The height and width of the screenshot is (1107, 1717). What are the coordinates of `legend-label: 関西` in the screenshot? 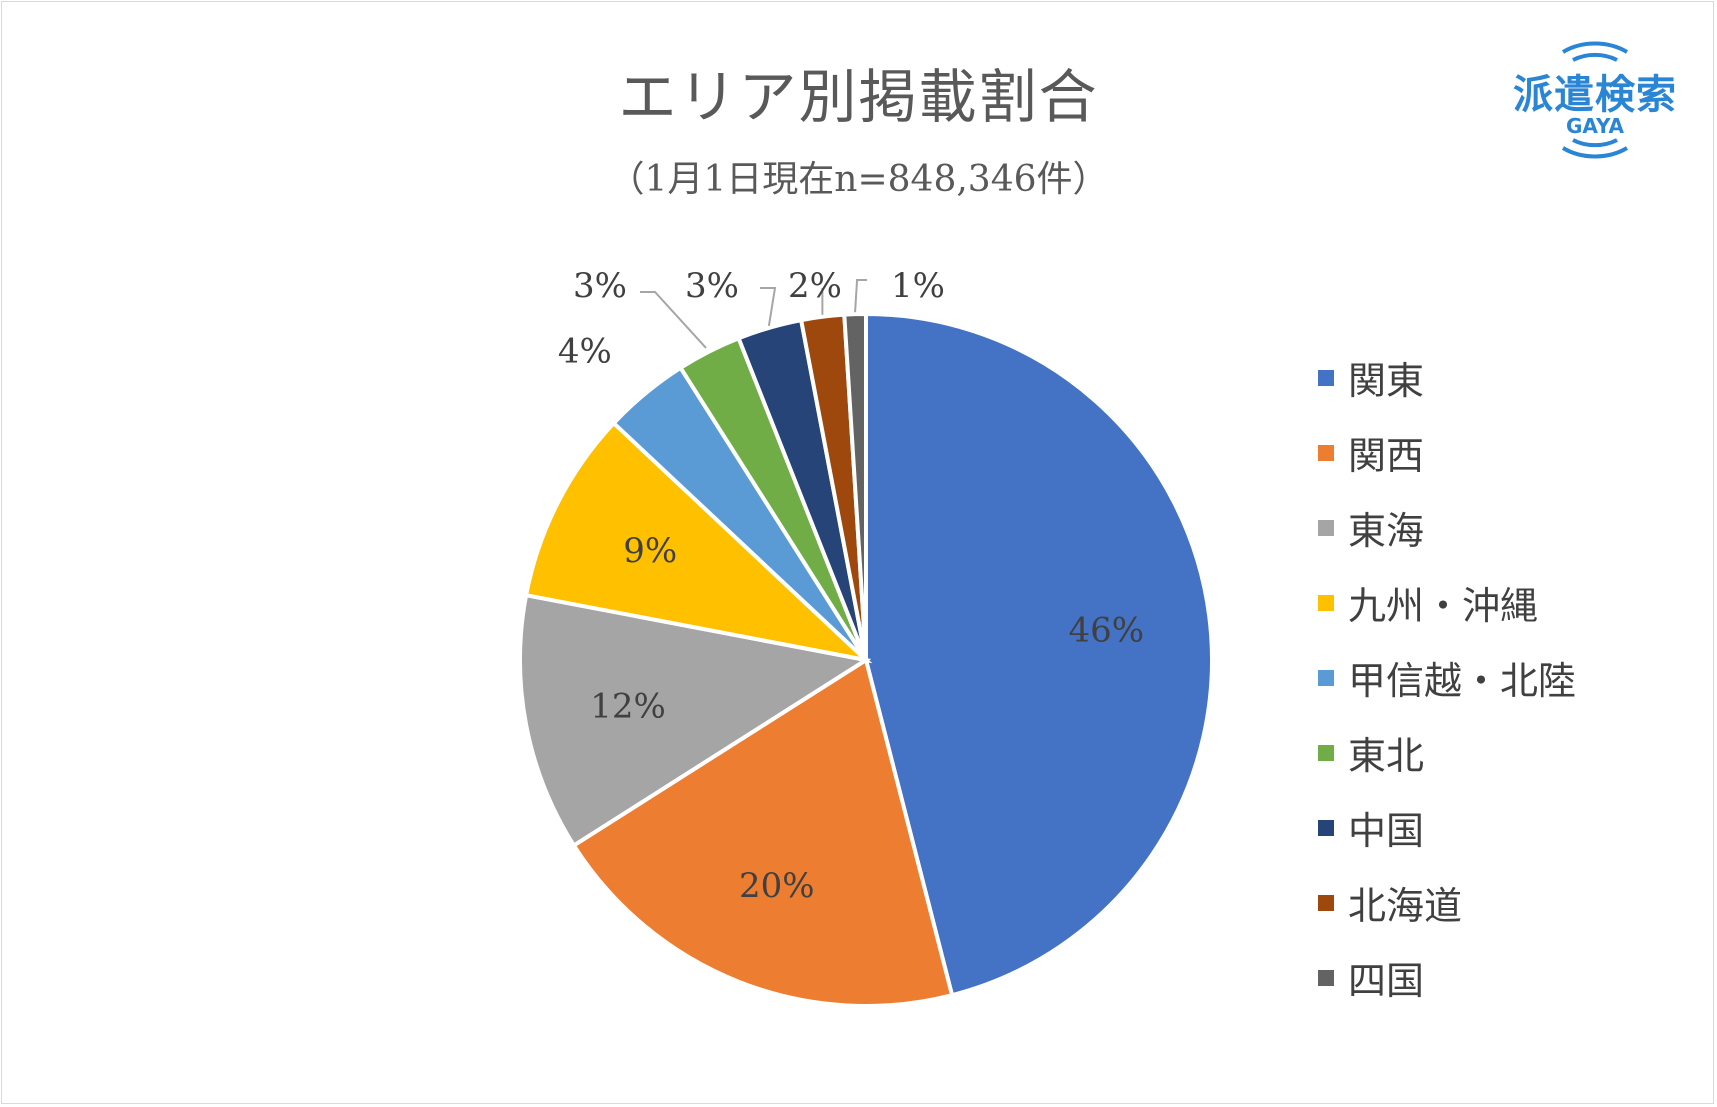 It's located at (1386, 456).